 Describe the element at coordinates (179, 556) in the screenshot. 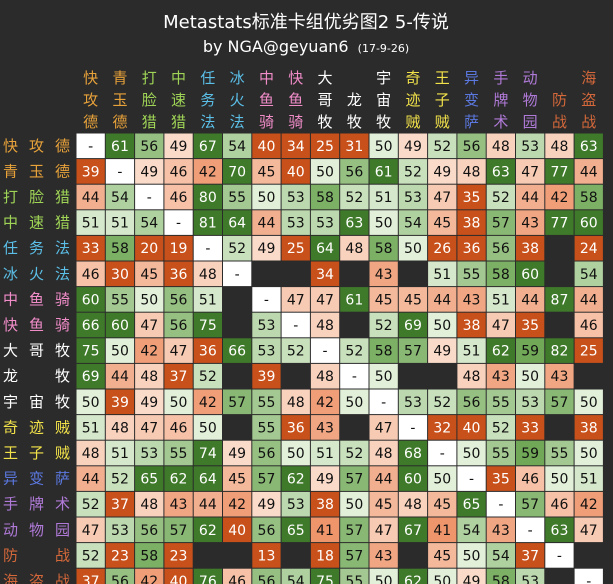

I see `cell-value-label: 23` at that location.